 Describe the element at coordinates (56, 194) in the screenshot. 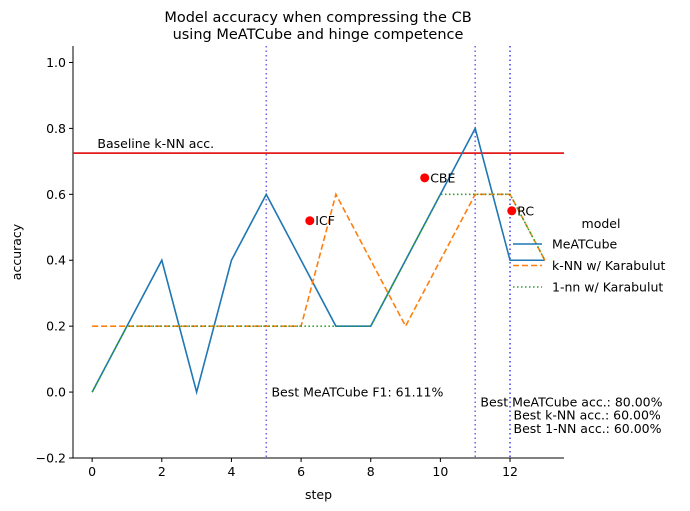

I see `y-tick-label: 0.6` at that location.